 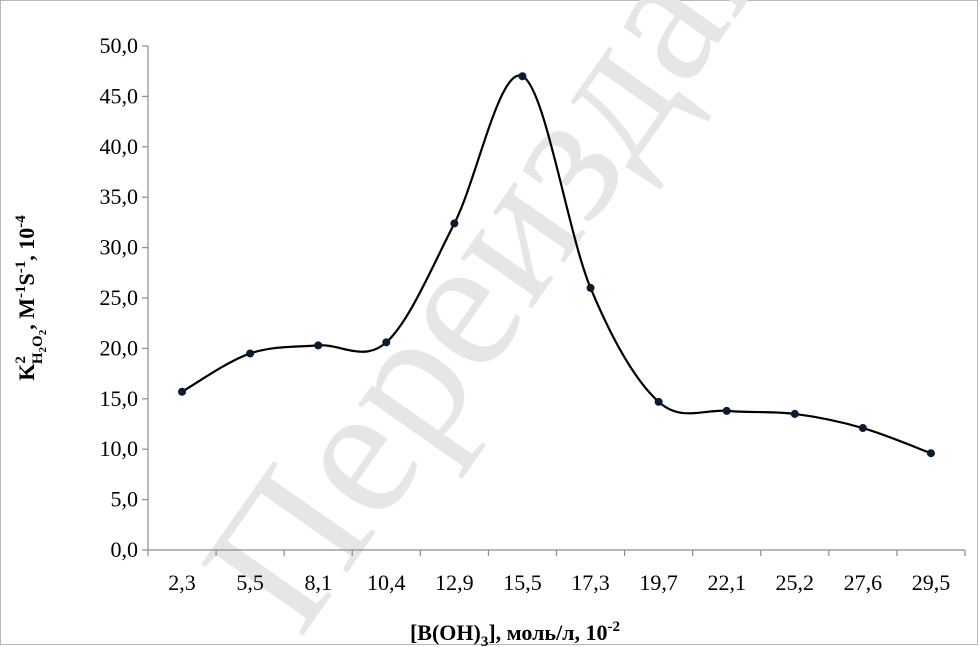 What do you see at coordinates (795, 582) in the screenshot?
I see `x-tick-label: 25,2` at bounding box center [795, 582].